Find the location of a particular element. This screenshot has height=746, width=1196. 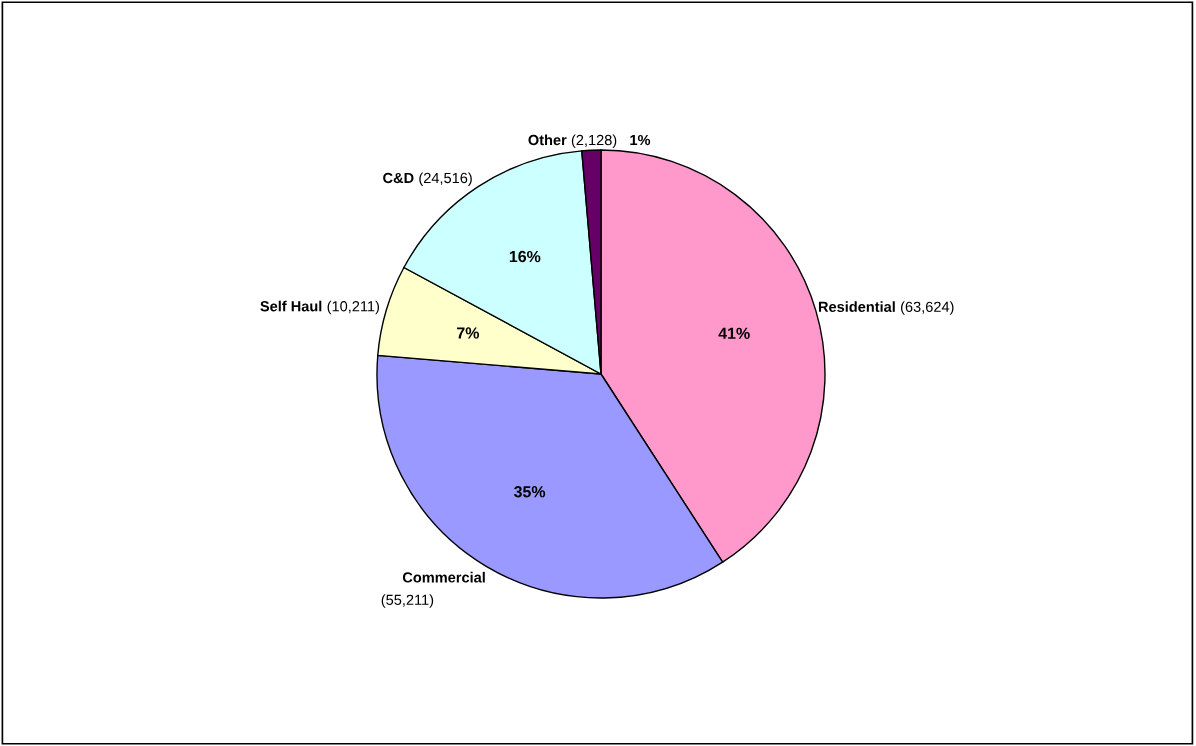

text: 1% is located at coordinates (640, 140).